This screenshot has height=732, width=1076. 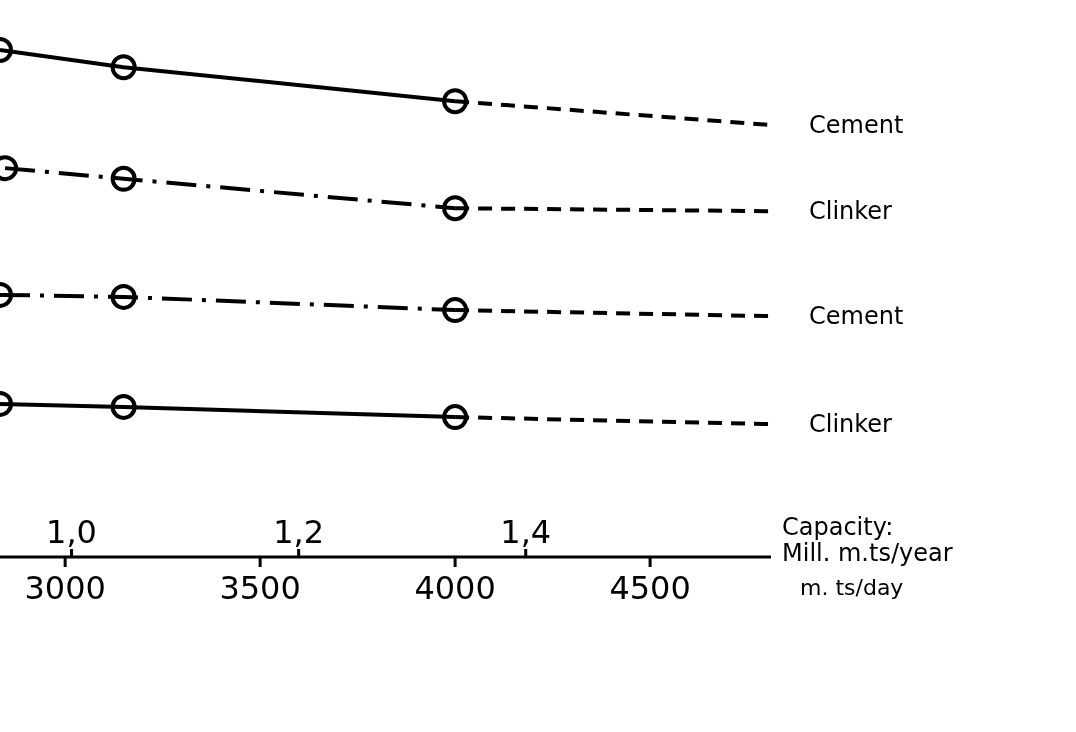 What do you see at coordinates (455, 588) in the screenshot?
I see `x-tick-label: 4000` at bounding box center [455, 588].